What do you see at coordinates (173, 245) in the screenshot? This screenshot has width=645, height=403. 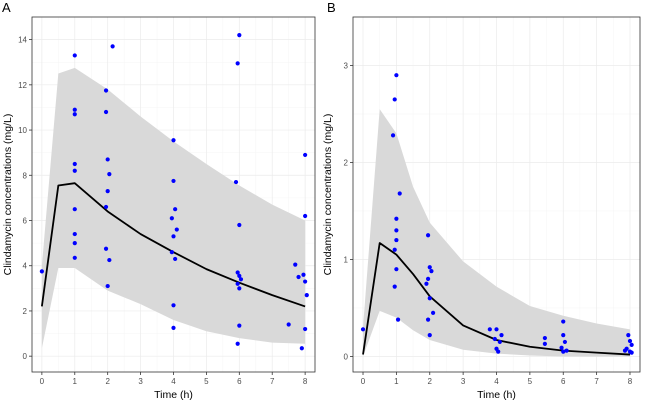 I see `panel-a-median-line` at bounding box center [173, 245].